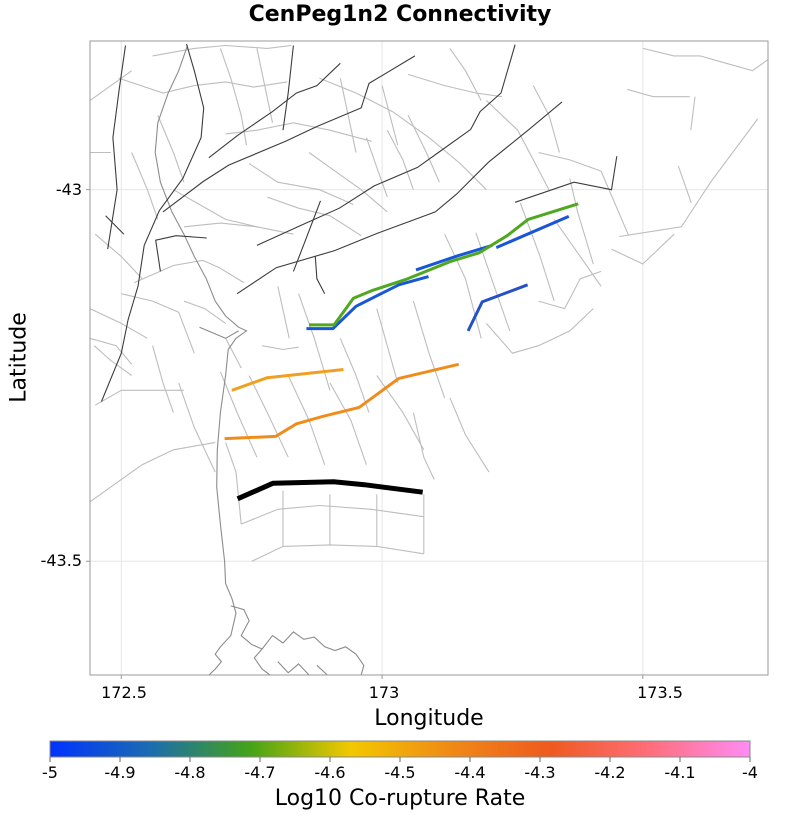  Describe the element at coordinates (750, 772) in the screenshot. I see `colorbar-tick-label: -4` at that location.